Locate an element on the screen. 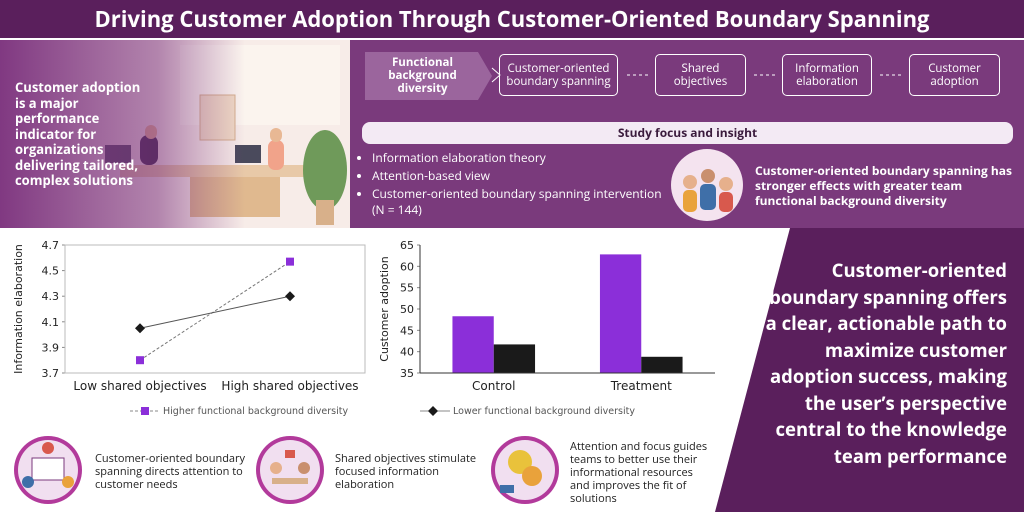 This screenshot has width=1024, height=512. flow-chevron is located at coordinates (428, 76).